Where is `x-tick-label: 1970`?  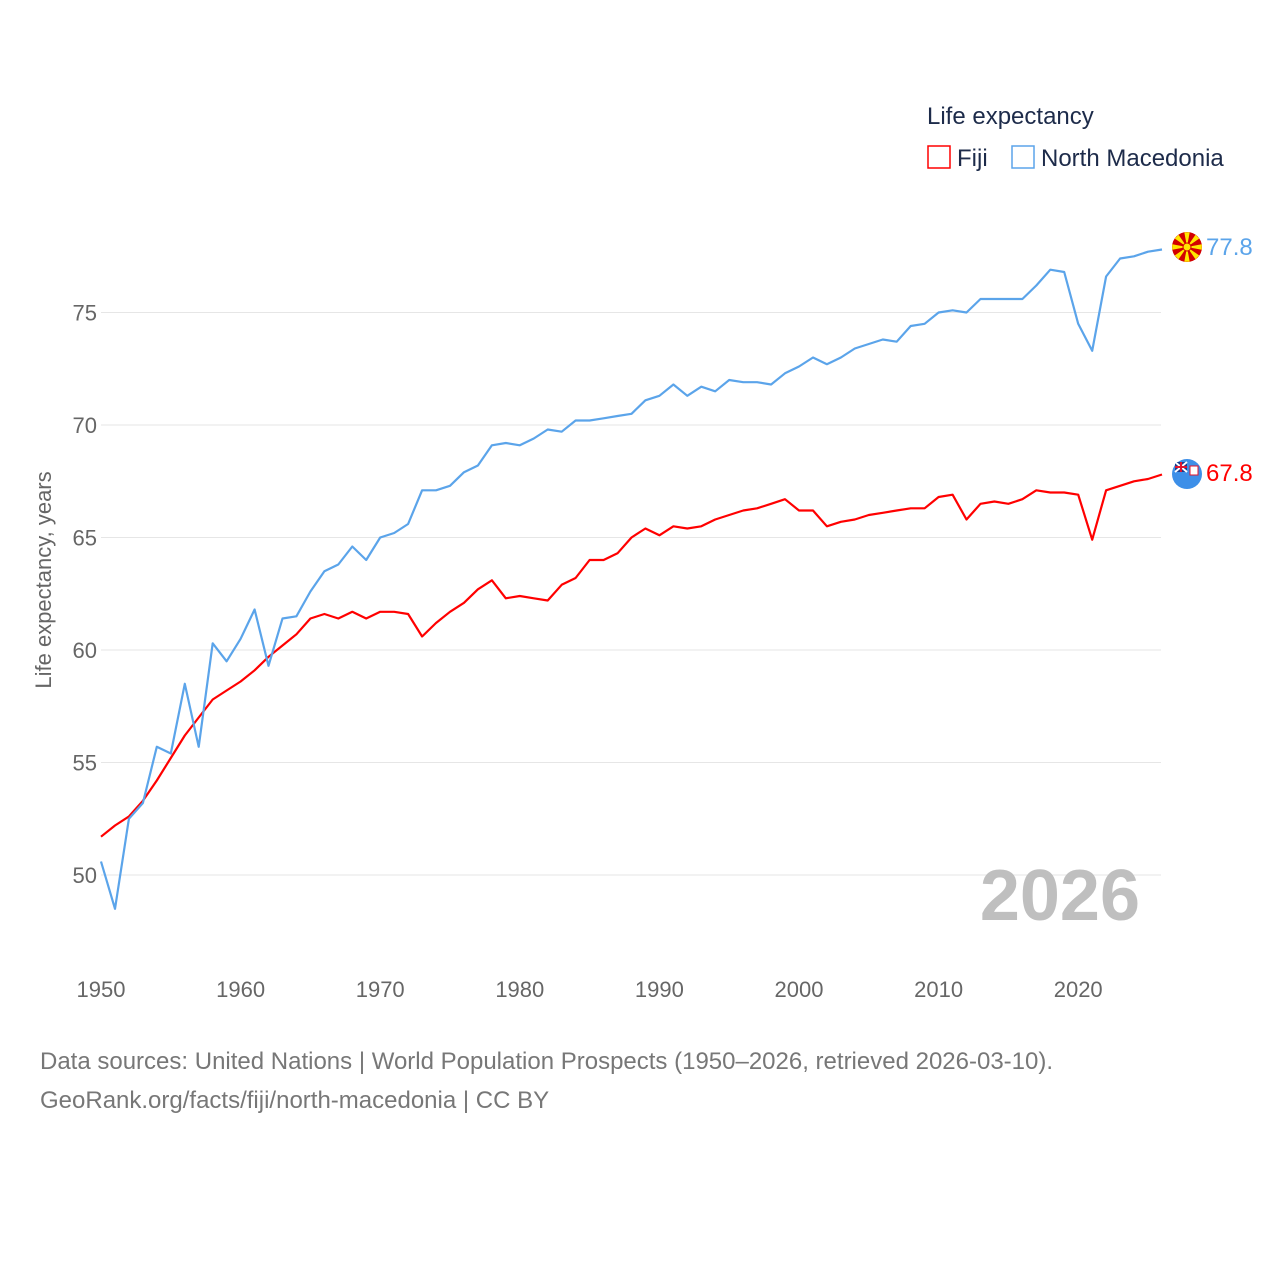
x-tick-label: 1970 is located at coordinates (380, 989).